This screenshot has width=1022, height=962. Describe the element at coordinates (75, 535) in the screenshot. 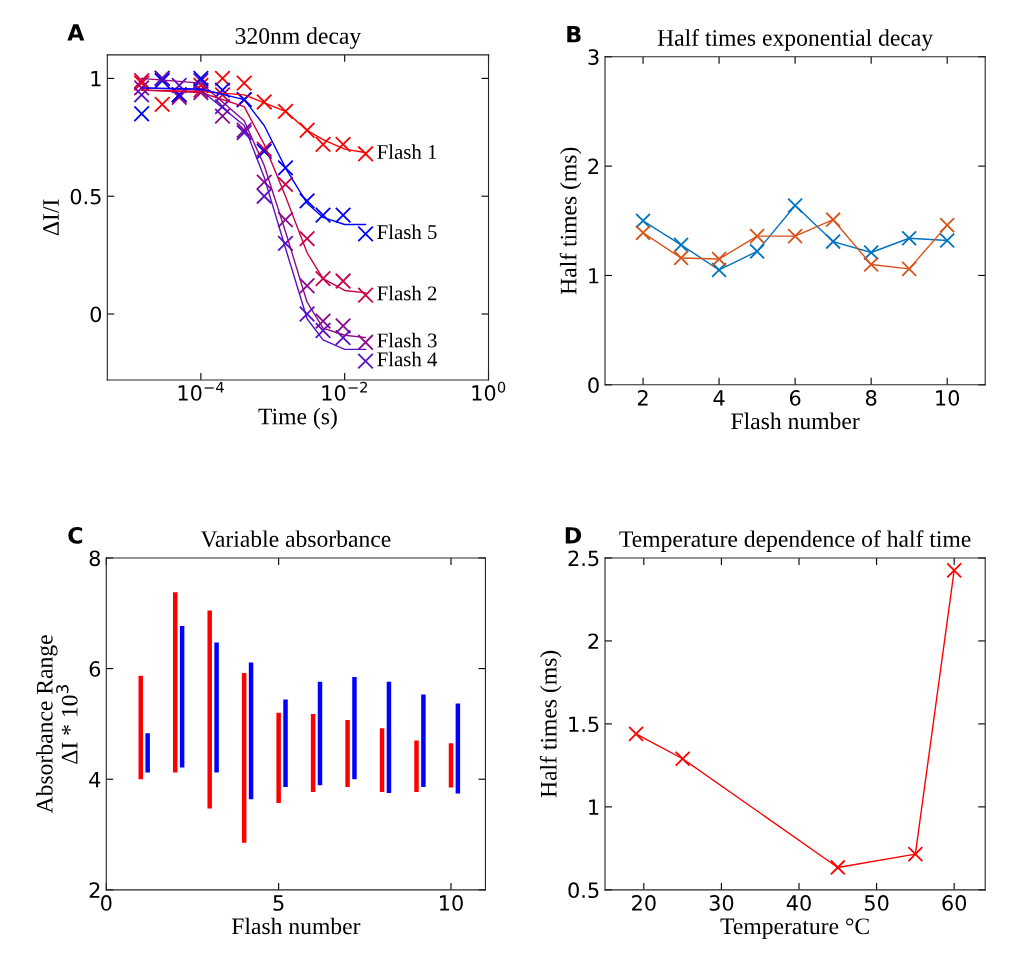

I see `text: C` at that location.